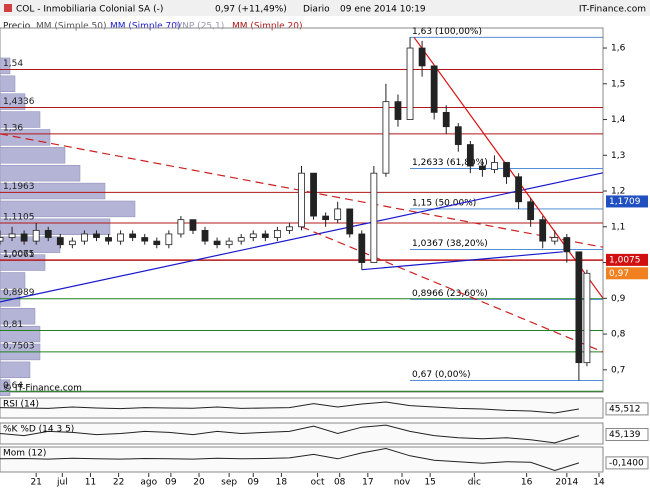 The height and width of the screenshot is (490, 650). What do you see at coordinates (447, 32) in the screenshot?
I see `fib-label: 1,63 (100,00%)` at bounding box center [447, 32].